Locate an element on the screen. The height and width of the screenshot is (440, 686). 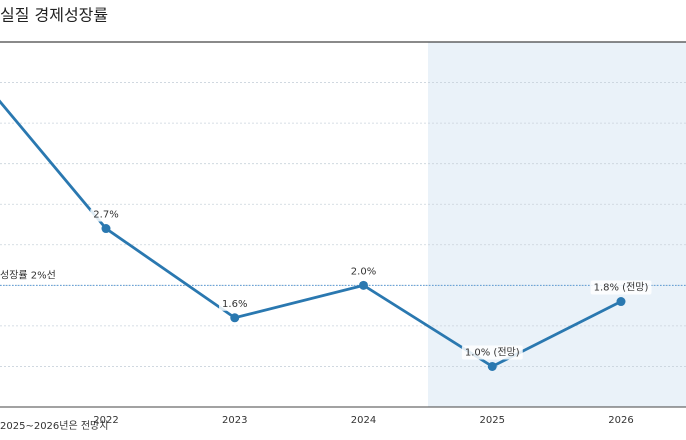
data-label: 1.0% (전망) is located at coordinates (492, 352).